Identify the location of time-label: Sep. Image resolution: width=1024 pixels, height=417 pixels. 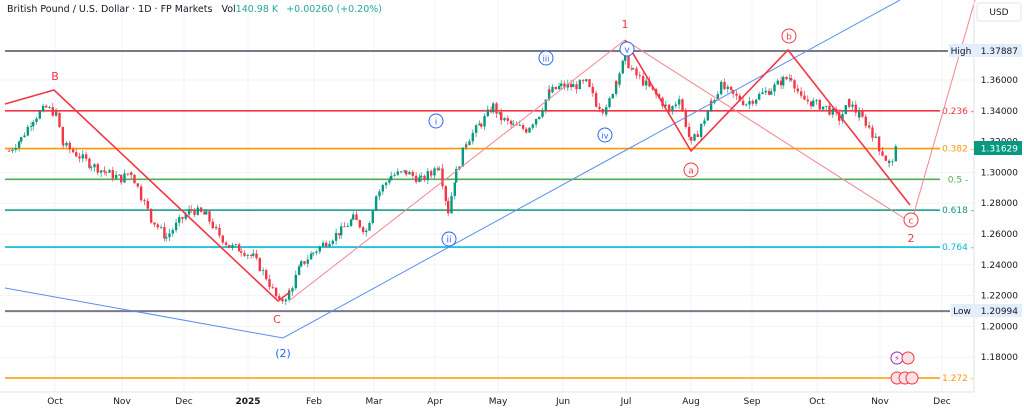
(752, 402).